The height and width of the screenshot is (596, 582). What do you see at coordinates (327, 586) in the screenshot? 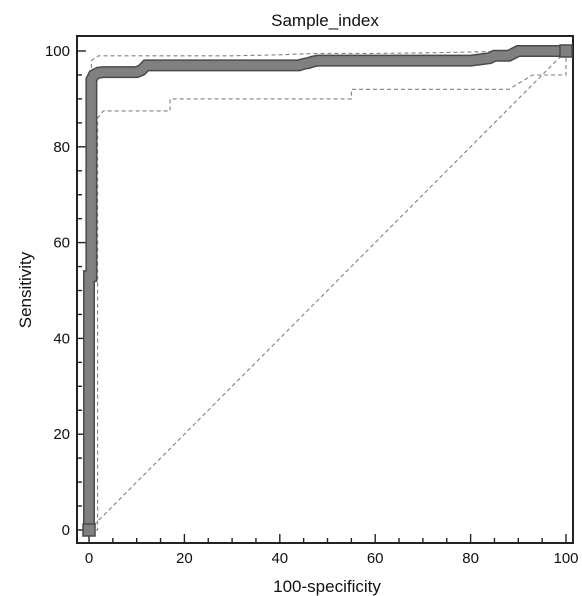
I see `x-axis-title: 100-specificity` at bounding box center [327, 586].